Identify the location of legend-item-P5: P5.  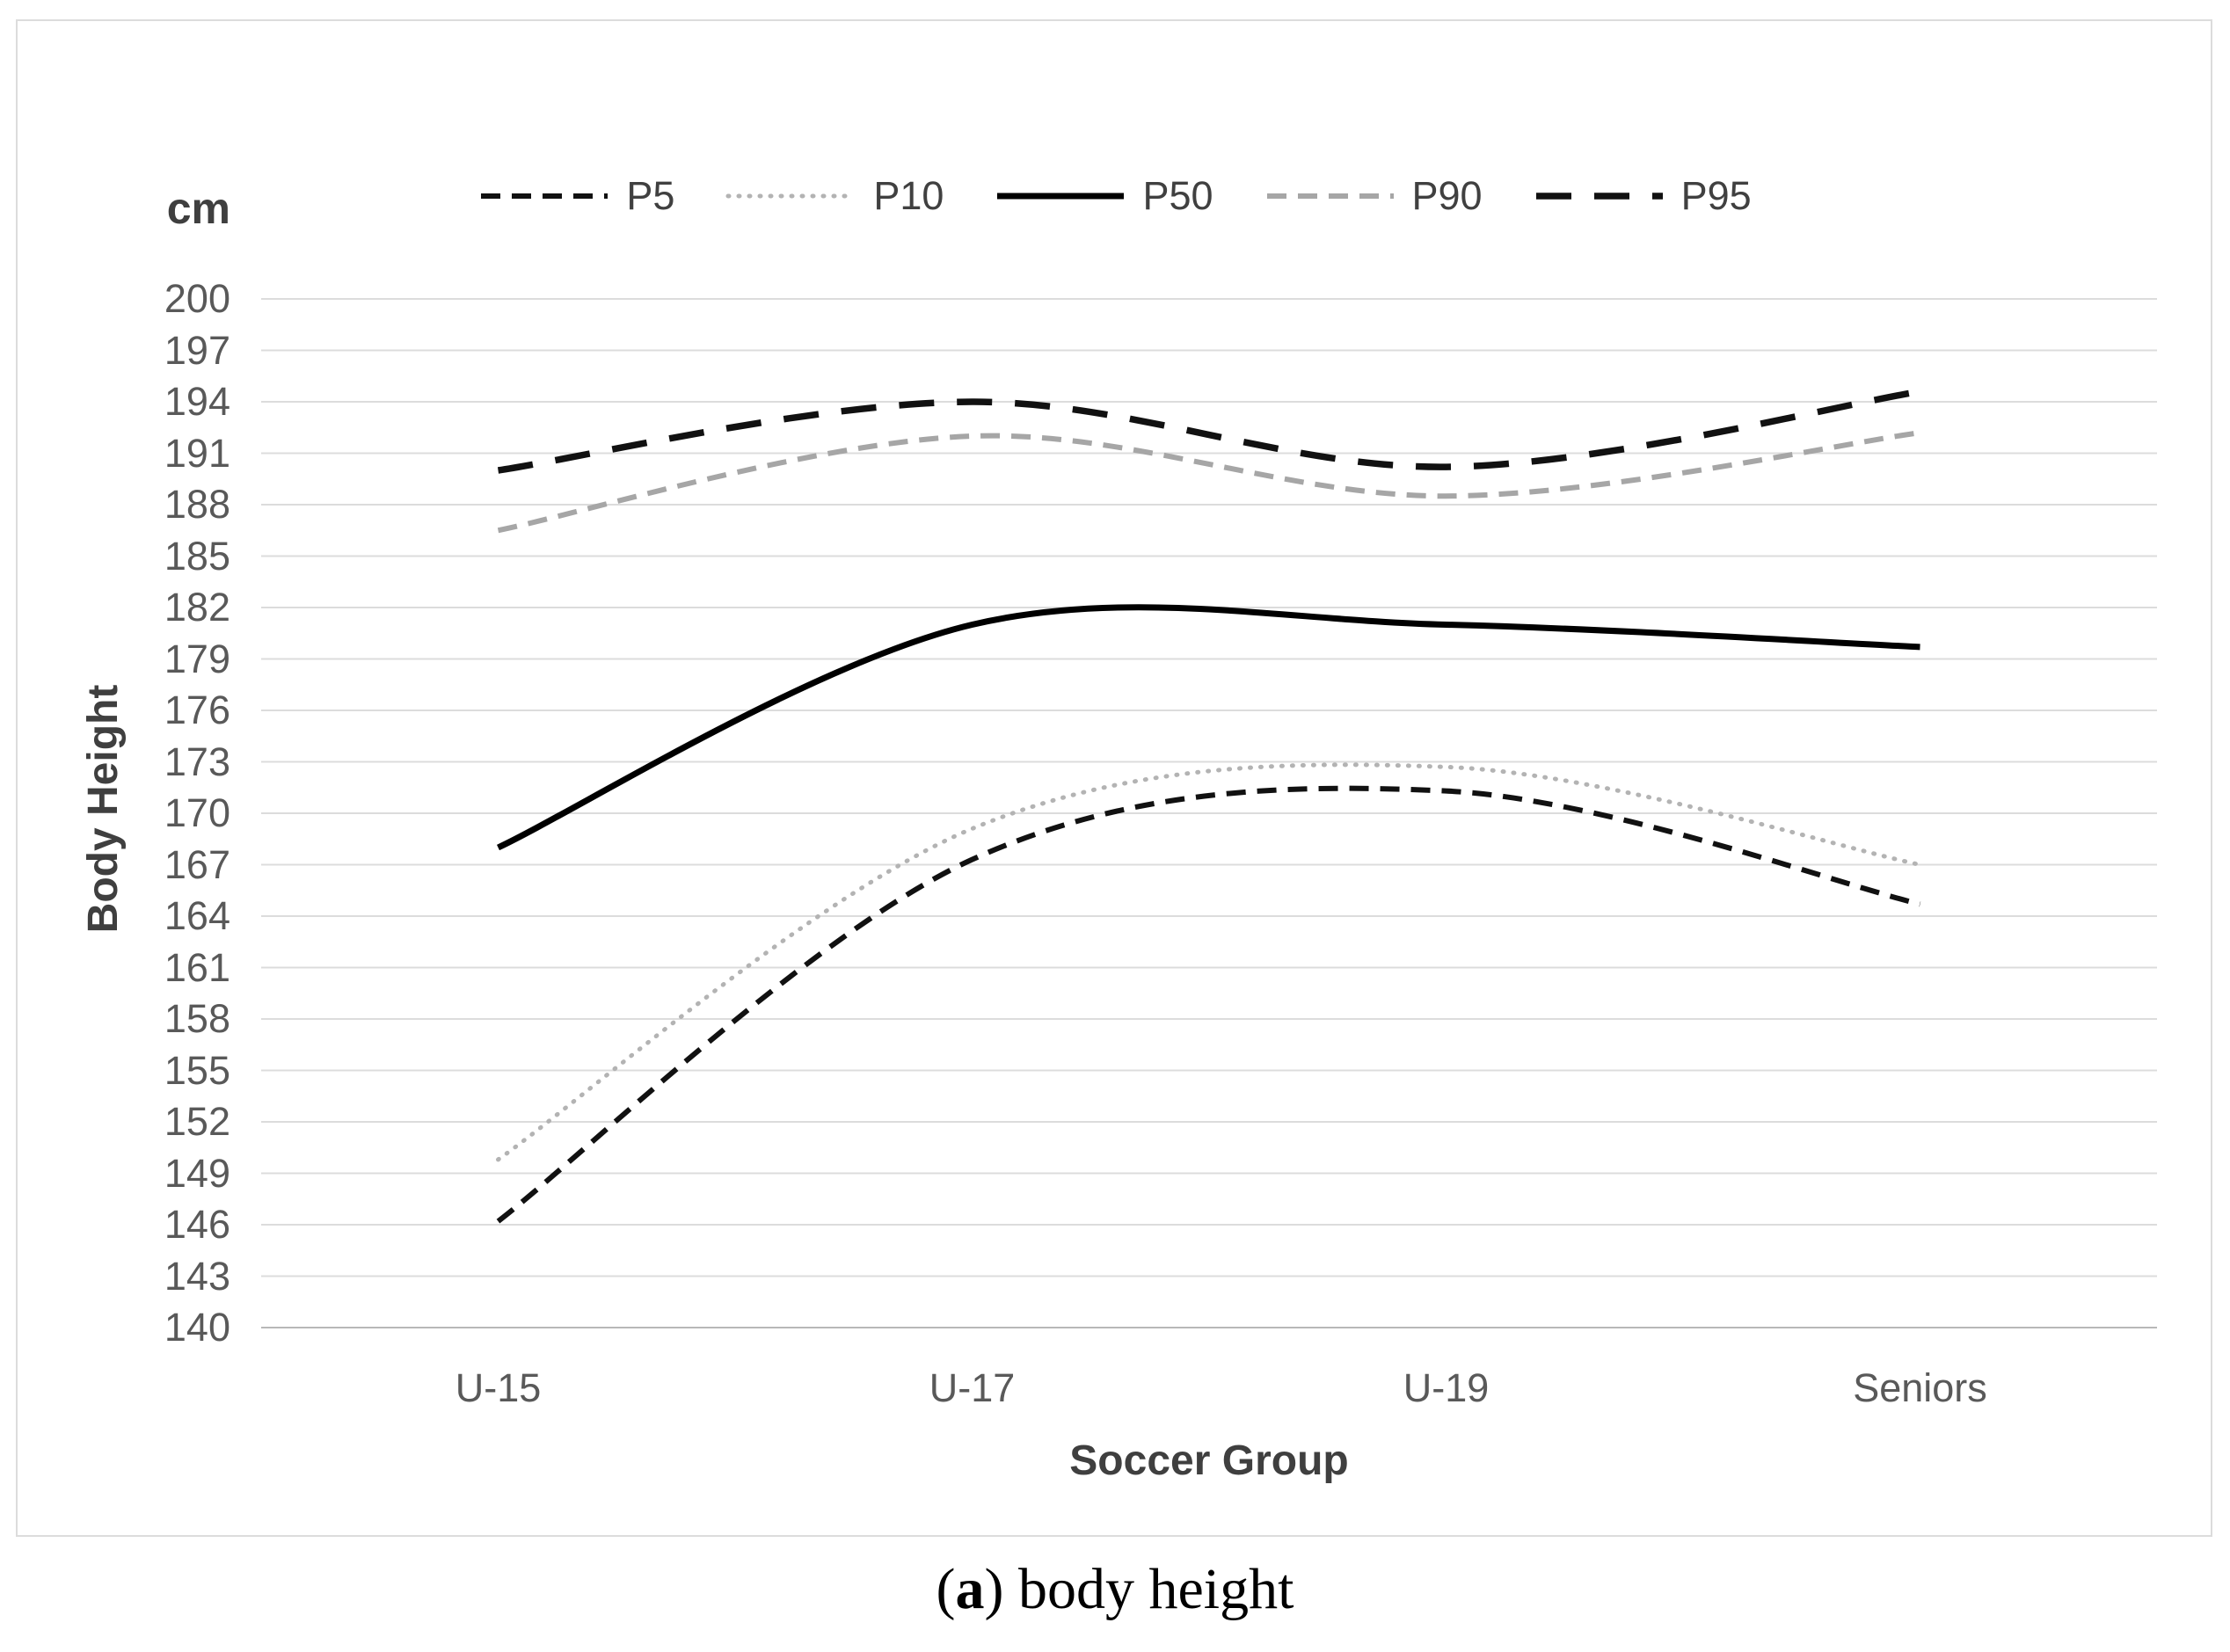
(576, 196).